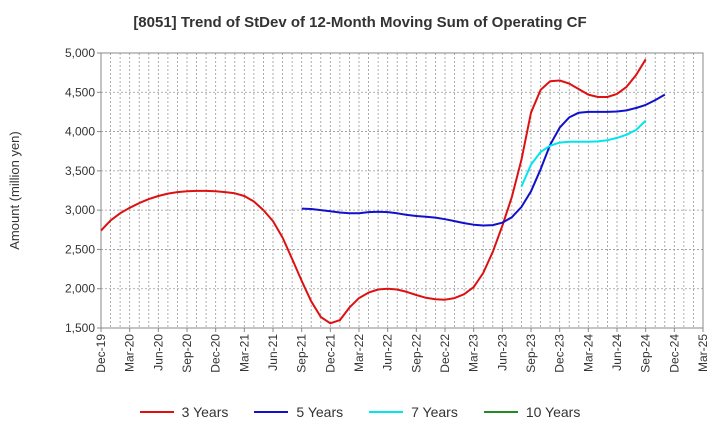  Describe the element at coordinates (80, 249) in the screenshot. I see `y-tick-label: 2,500` at that location.